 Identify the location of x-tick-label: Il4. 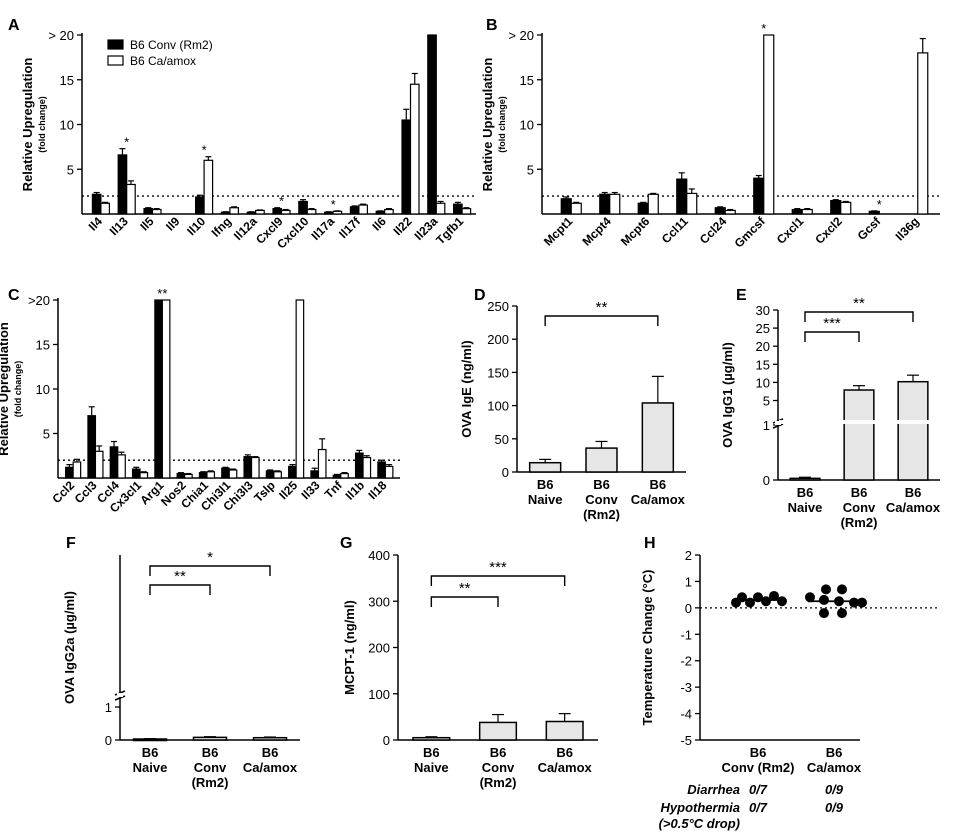
(96, 224).